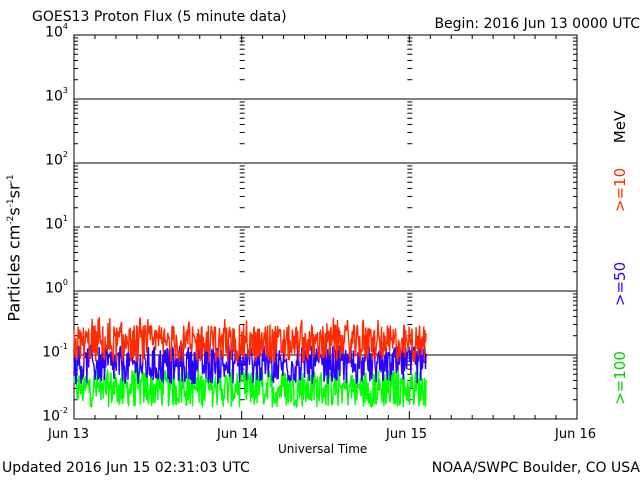 This screenshot has width=640, height=480. Describe the element at coordinates (68, 434) in the screenshot. I see `x-tick-label: Jun 13` at that location.